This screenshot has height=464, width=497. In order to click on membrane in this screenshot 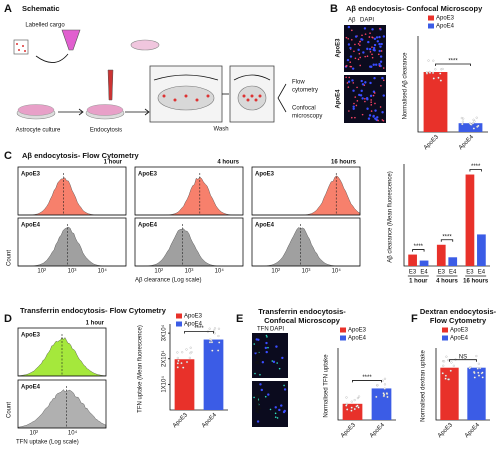, I will do `click(186, 77)`.